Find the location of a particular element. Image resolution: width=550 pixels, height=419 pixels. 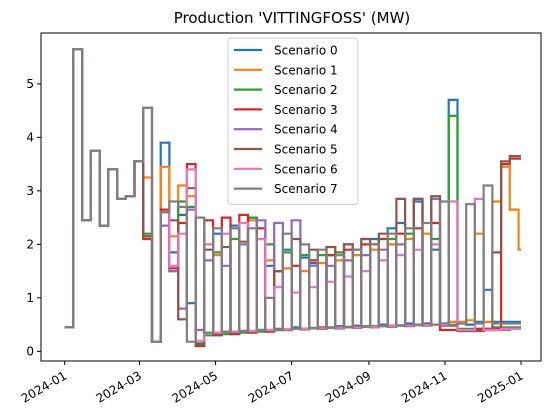

chart-title: Production 'VITTINGFOSS' (MW) is located at coordinates (292, 18).